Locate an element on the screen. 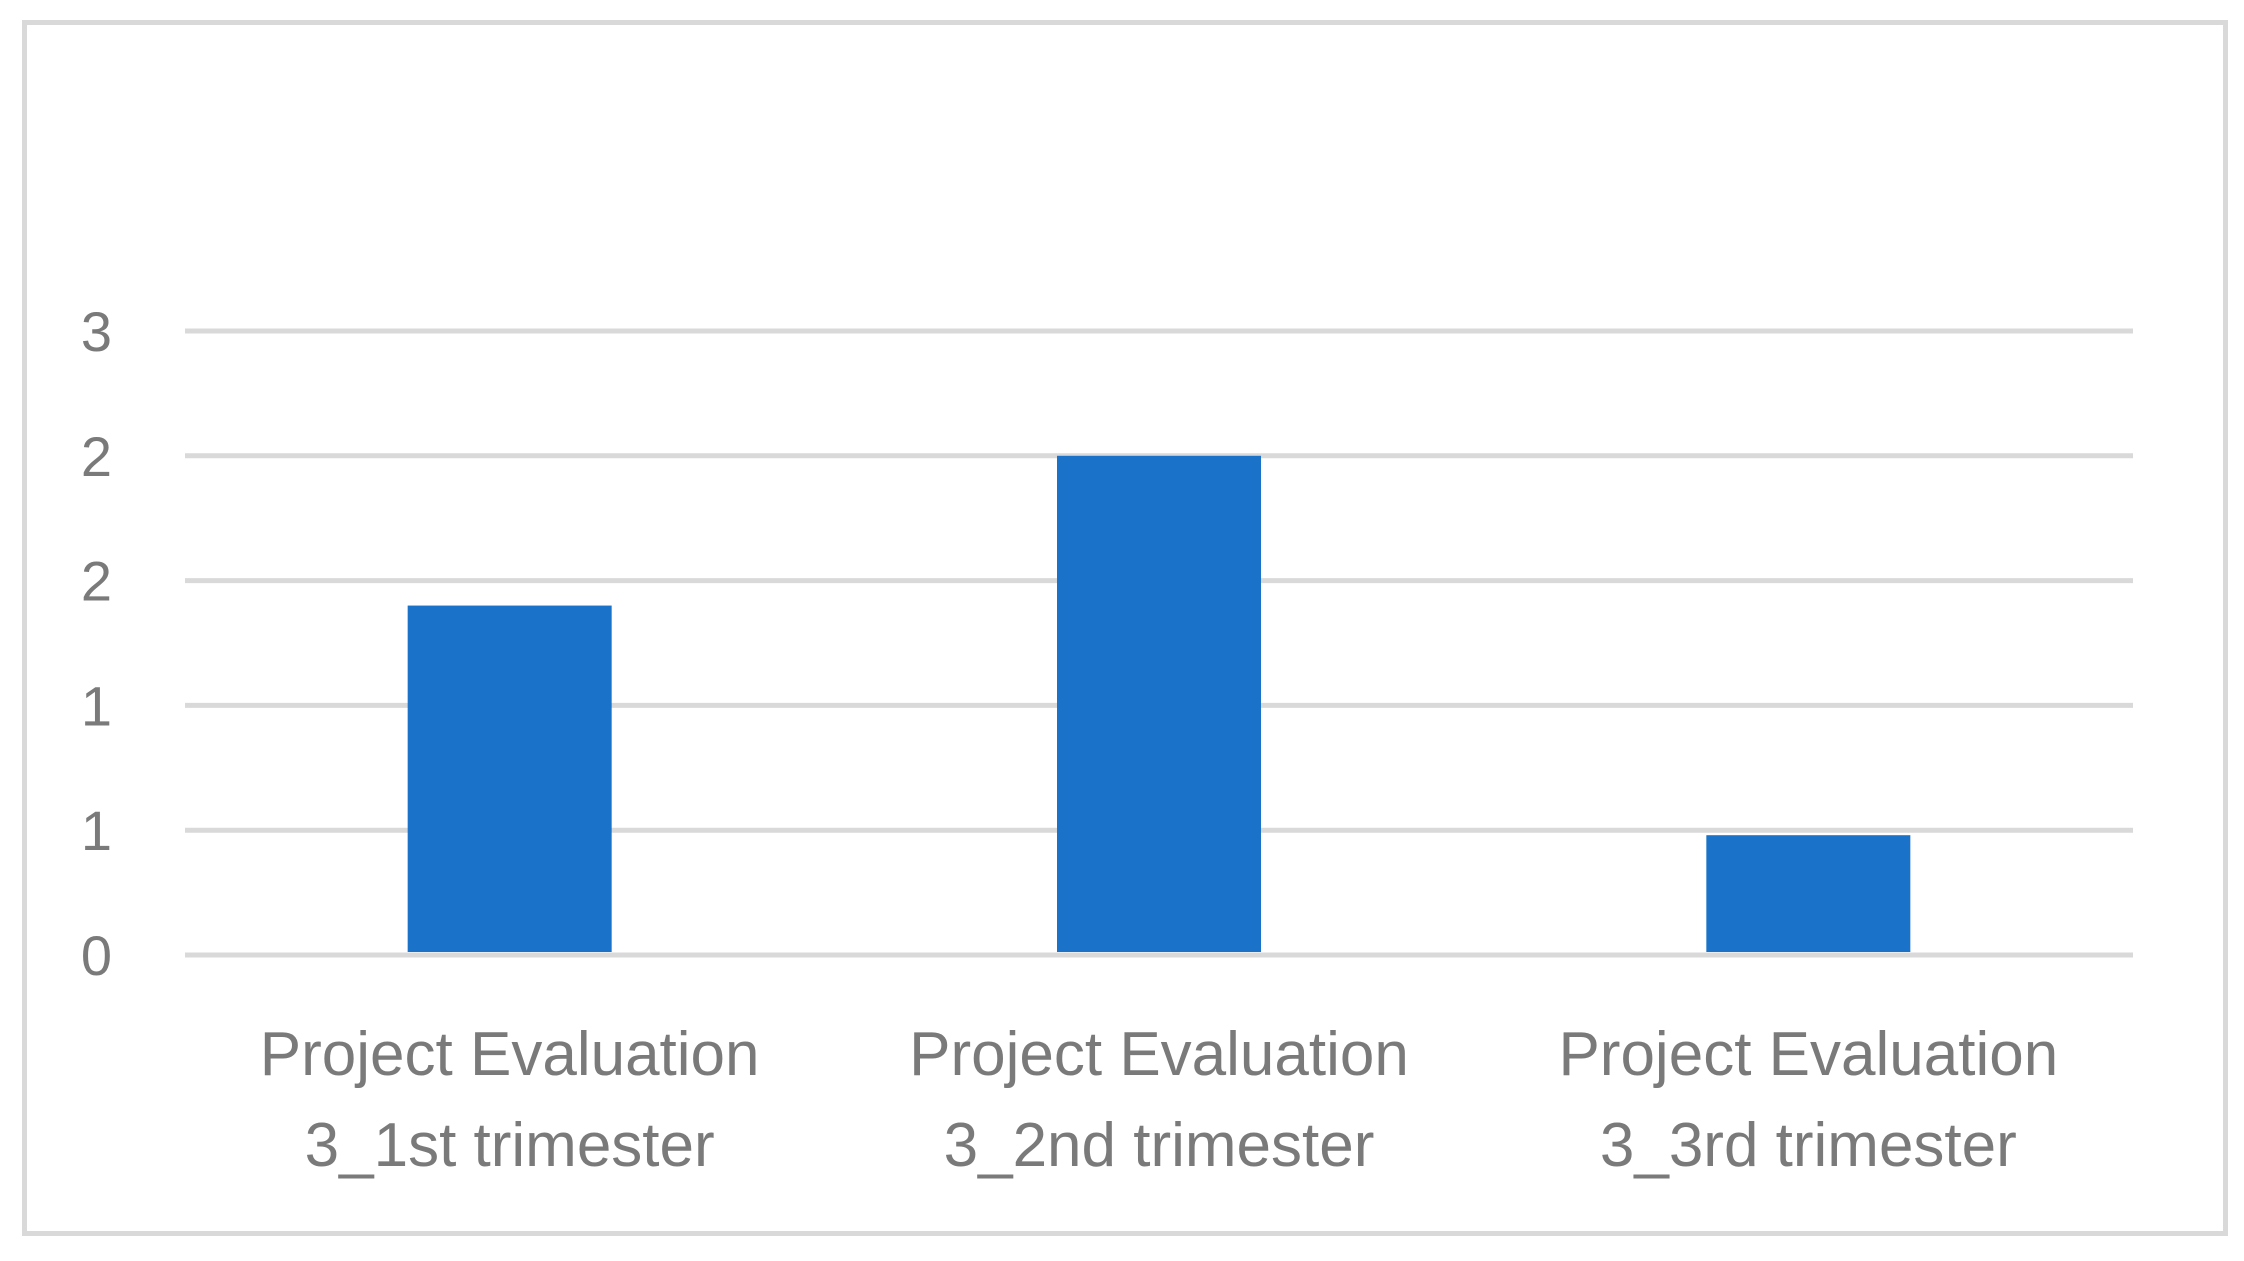 This screenshot has width=2244, height=1261. y-tick-label: 3 is located at coordinates (96, 331).